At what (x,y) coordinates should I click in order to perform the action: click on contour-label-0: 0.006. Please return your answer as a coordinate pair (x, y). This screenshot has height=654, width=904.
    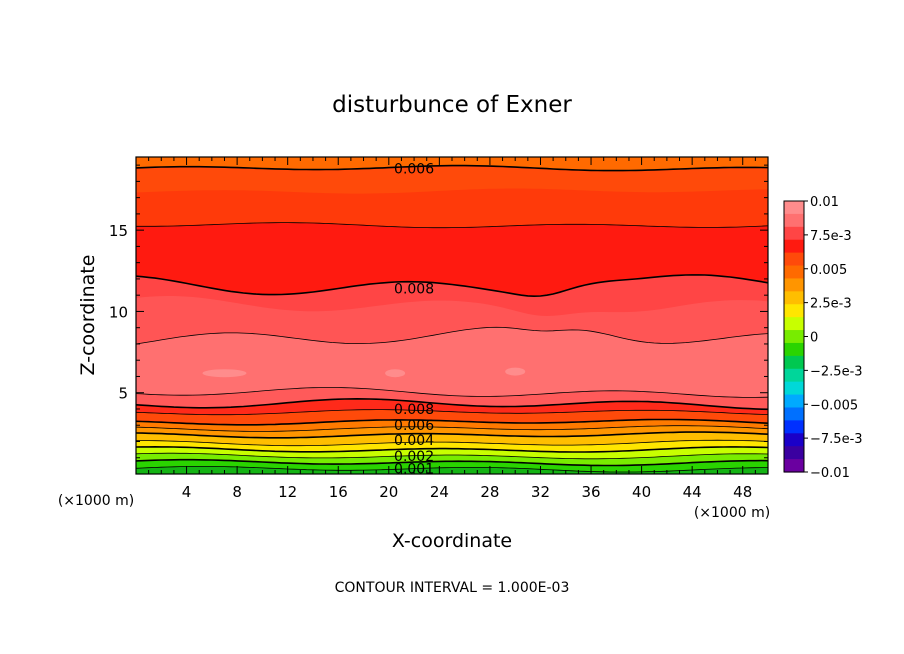
    Looking at the image, I should click on (414, 169).